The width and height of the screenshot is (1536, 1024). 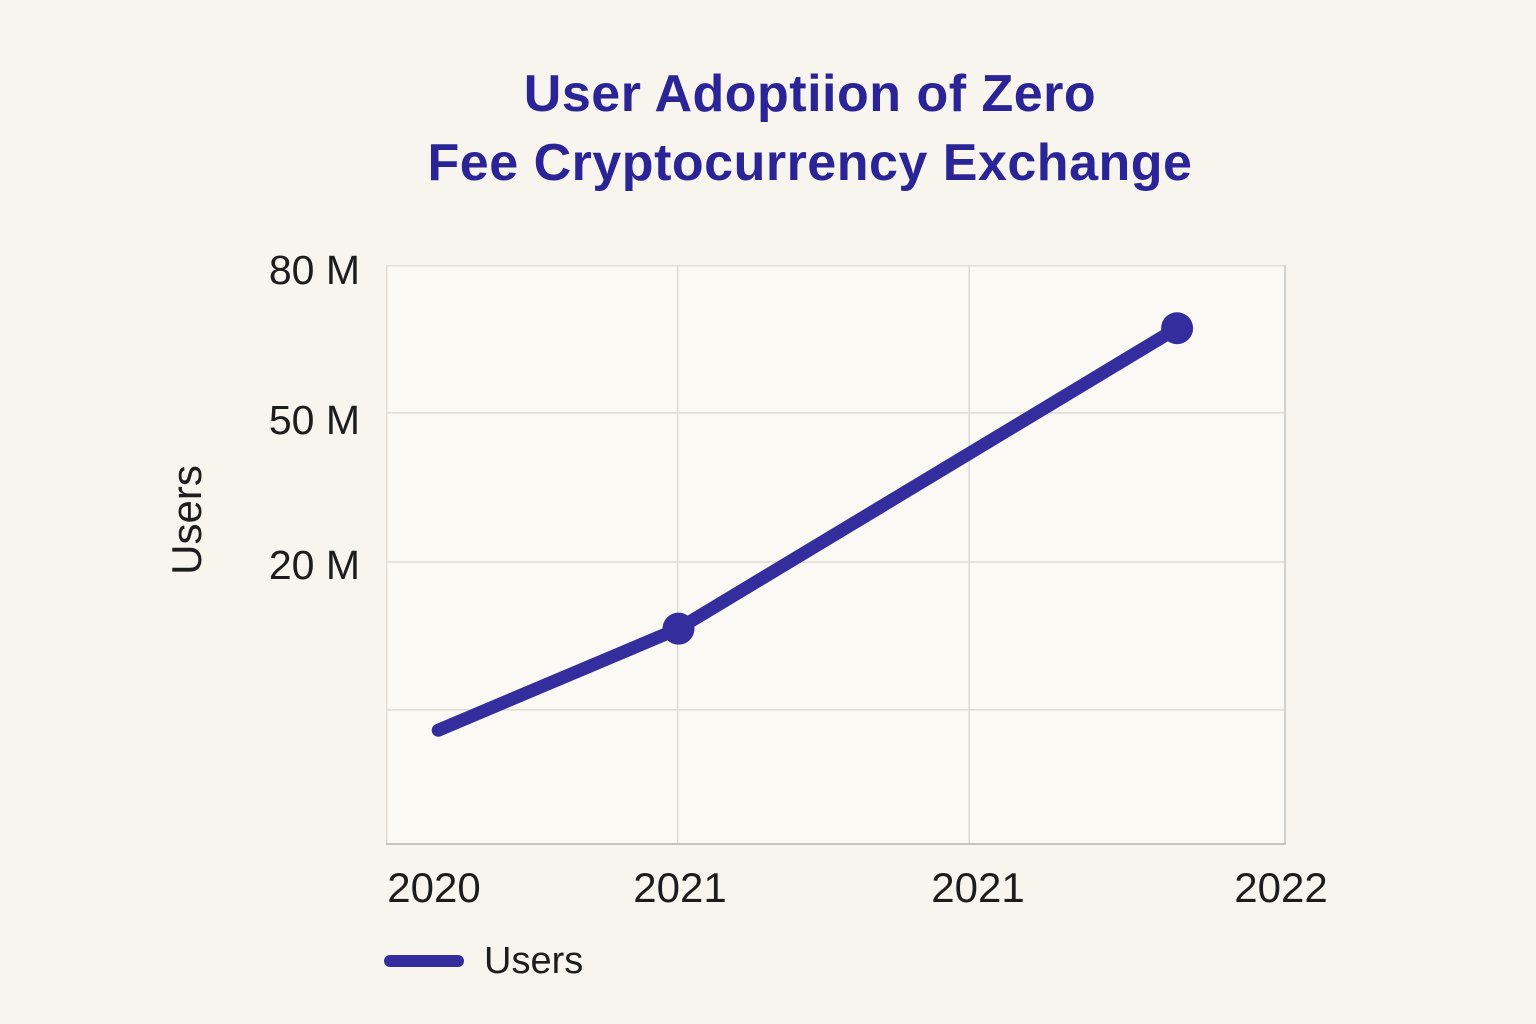 What do you see at coordinates (314, 270) in the screenshot?
I see `y-tick-80m: 80 M` at bounding box center [314, 270].